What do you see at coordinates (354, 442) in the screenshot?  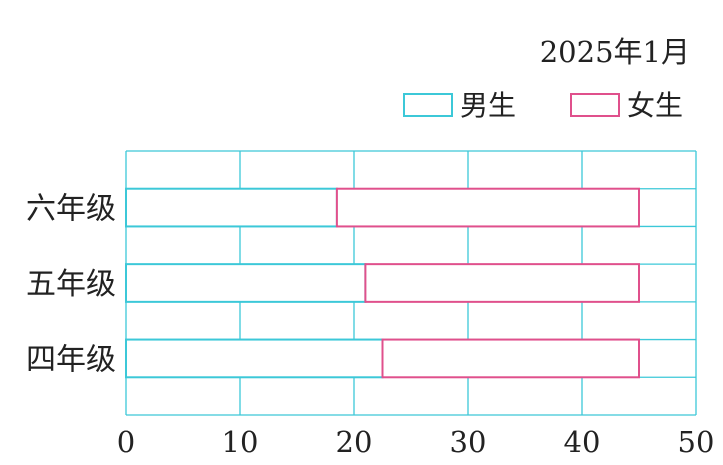 I see `x-tick-label: 20` at bounding box center [354, 442].